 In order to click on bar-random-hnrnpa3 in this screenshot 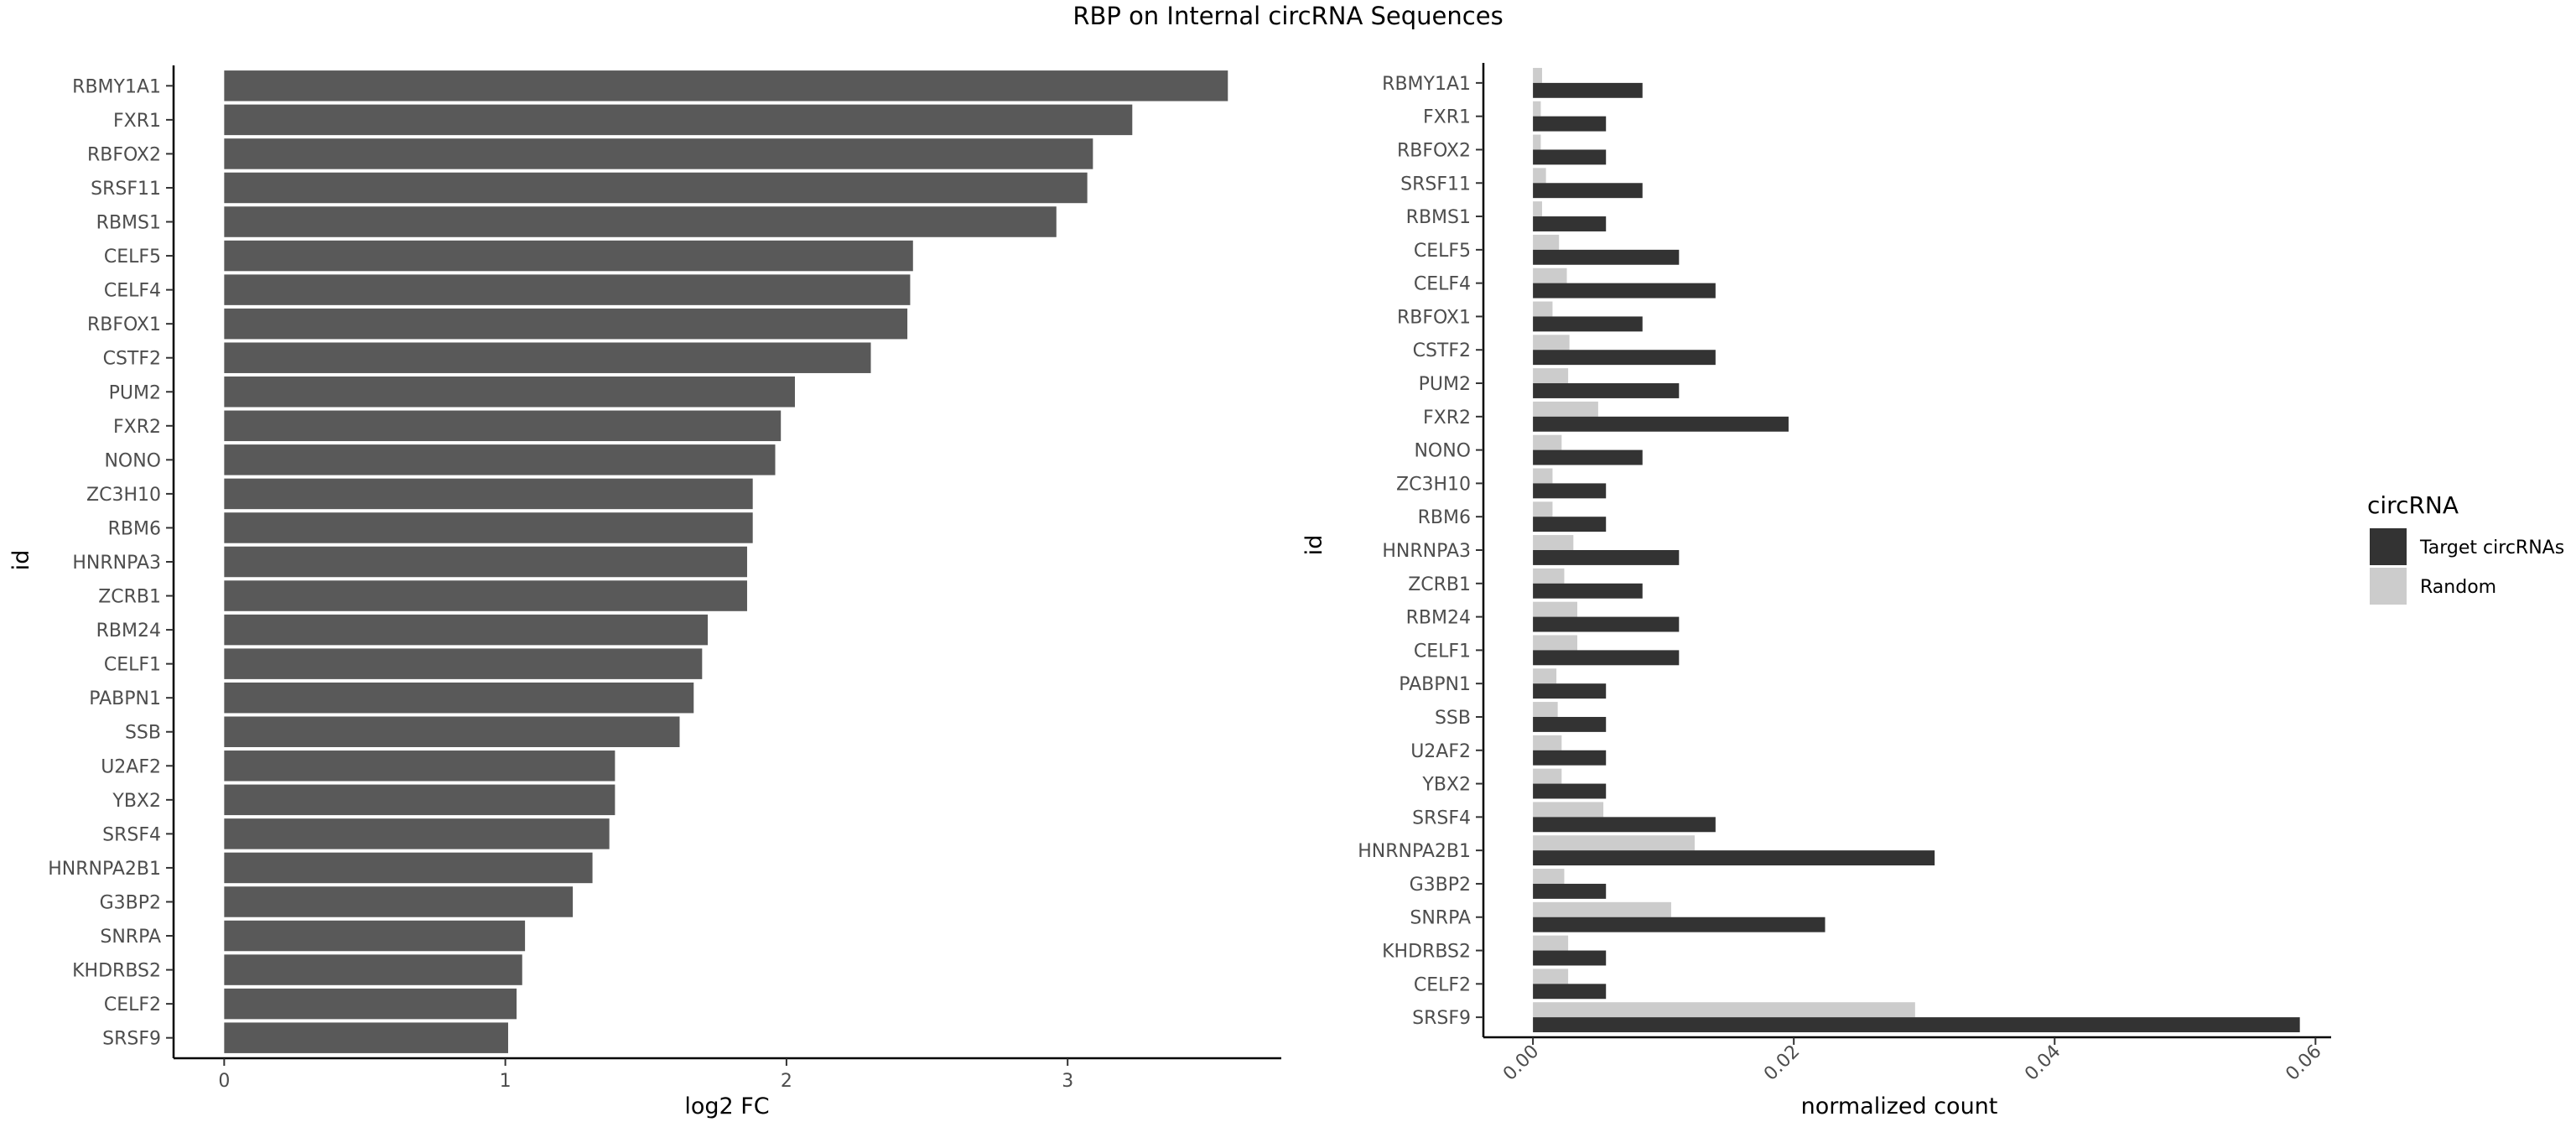, I will do `click(1553, 542)`.